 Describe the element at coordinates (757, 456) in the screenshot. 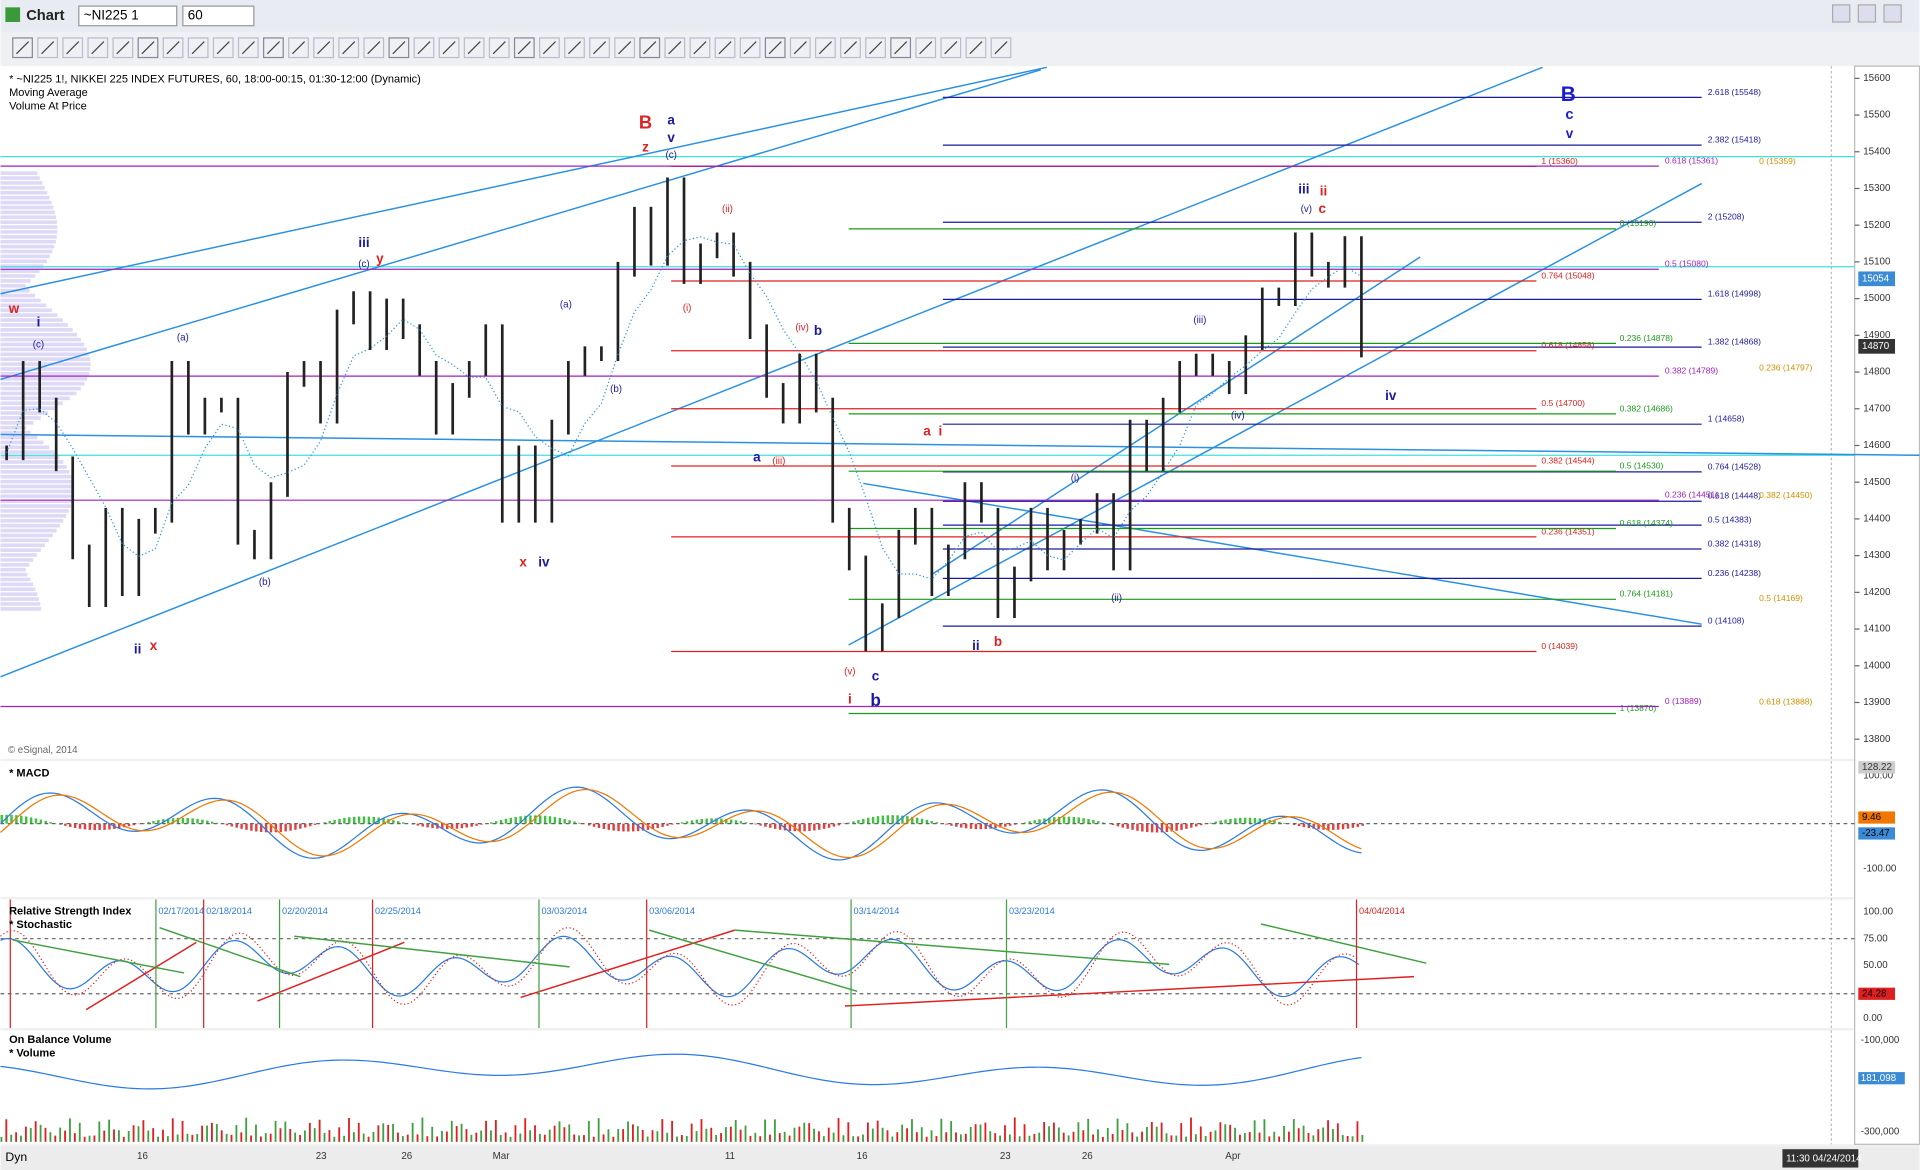

I see `wave-label: a` at that location.